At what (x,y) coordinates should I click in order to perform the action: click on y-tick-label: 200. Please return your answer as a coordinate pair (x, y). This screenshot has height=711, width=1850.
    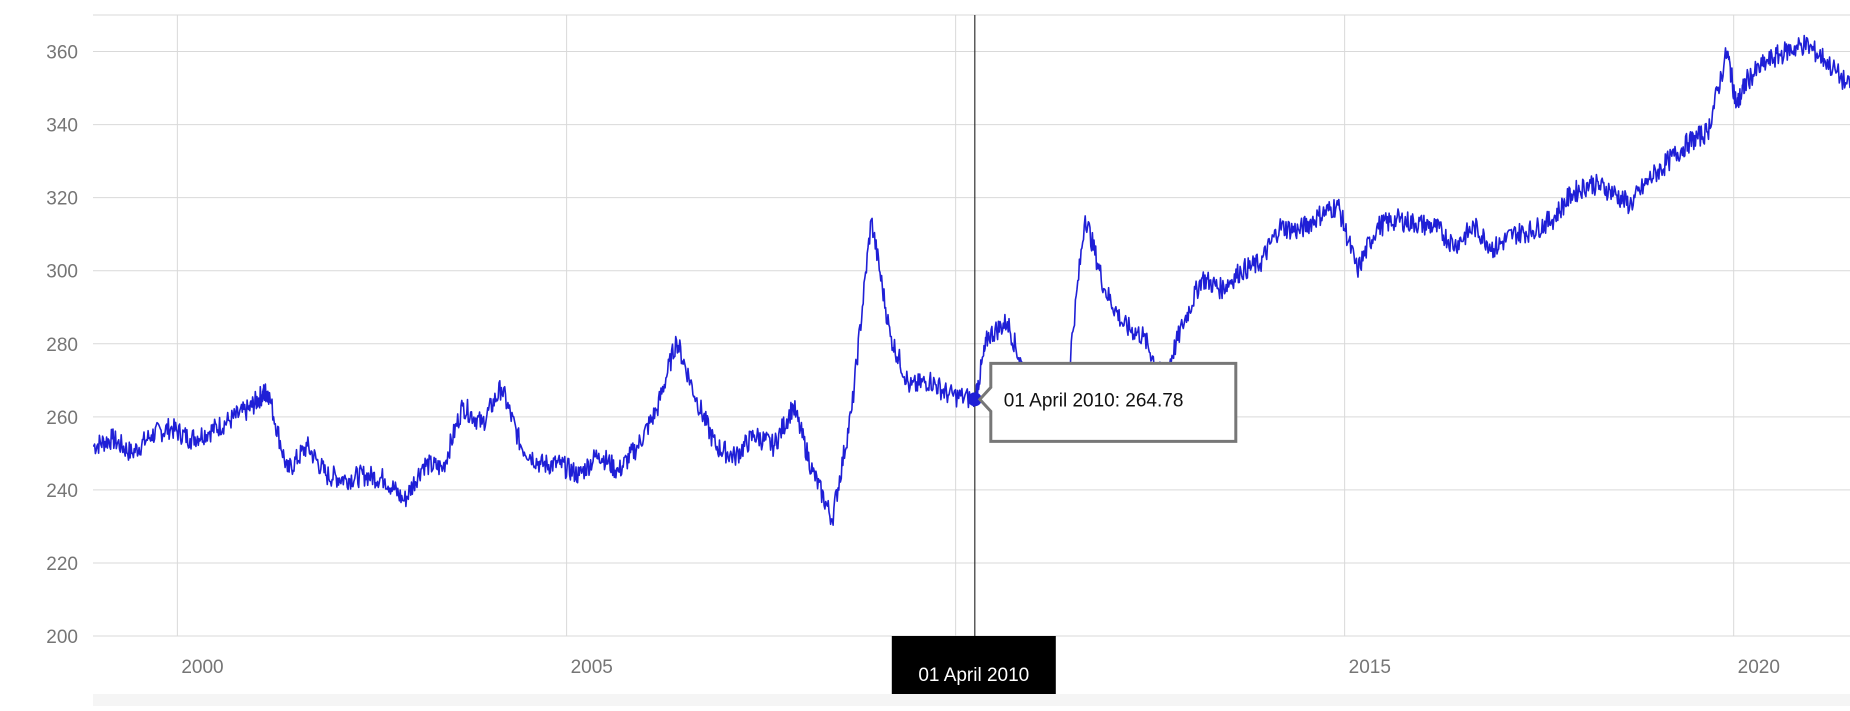
    Looking at the image, I should click on (62, 637).